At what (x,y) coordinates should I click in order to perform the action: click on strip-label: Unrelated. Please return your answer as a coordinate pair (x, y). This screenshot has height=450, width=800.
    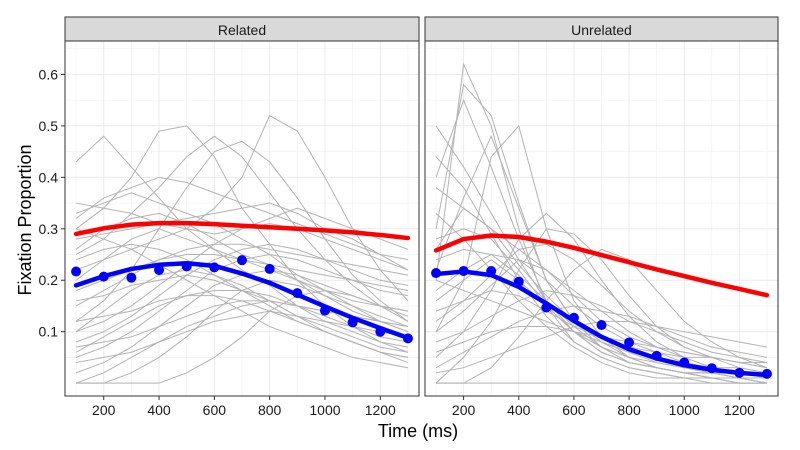
    Looking at the image, I should click on (601, 30).